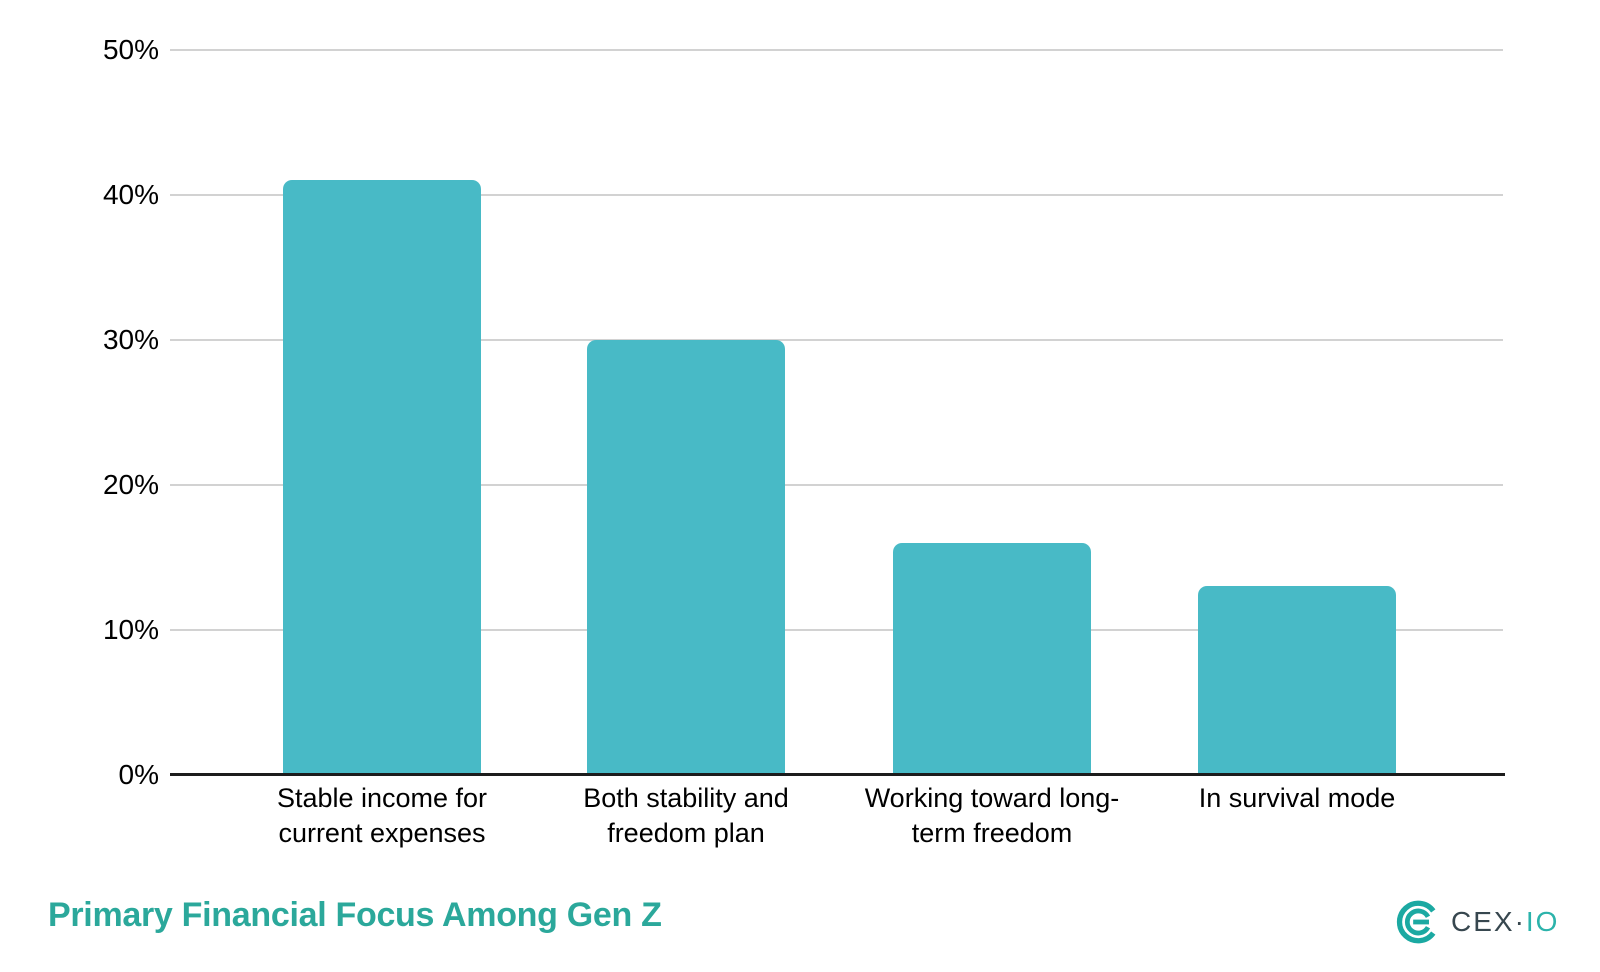 Image resolution: width=1600 pixels, height=972 pixels. Describe the element at coordinates (1542, 921) in the screenshot. I see `brand-wordmark-teal: IO` at that location.